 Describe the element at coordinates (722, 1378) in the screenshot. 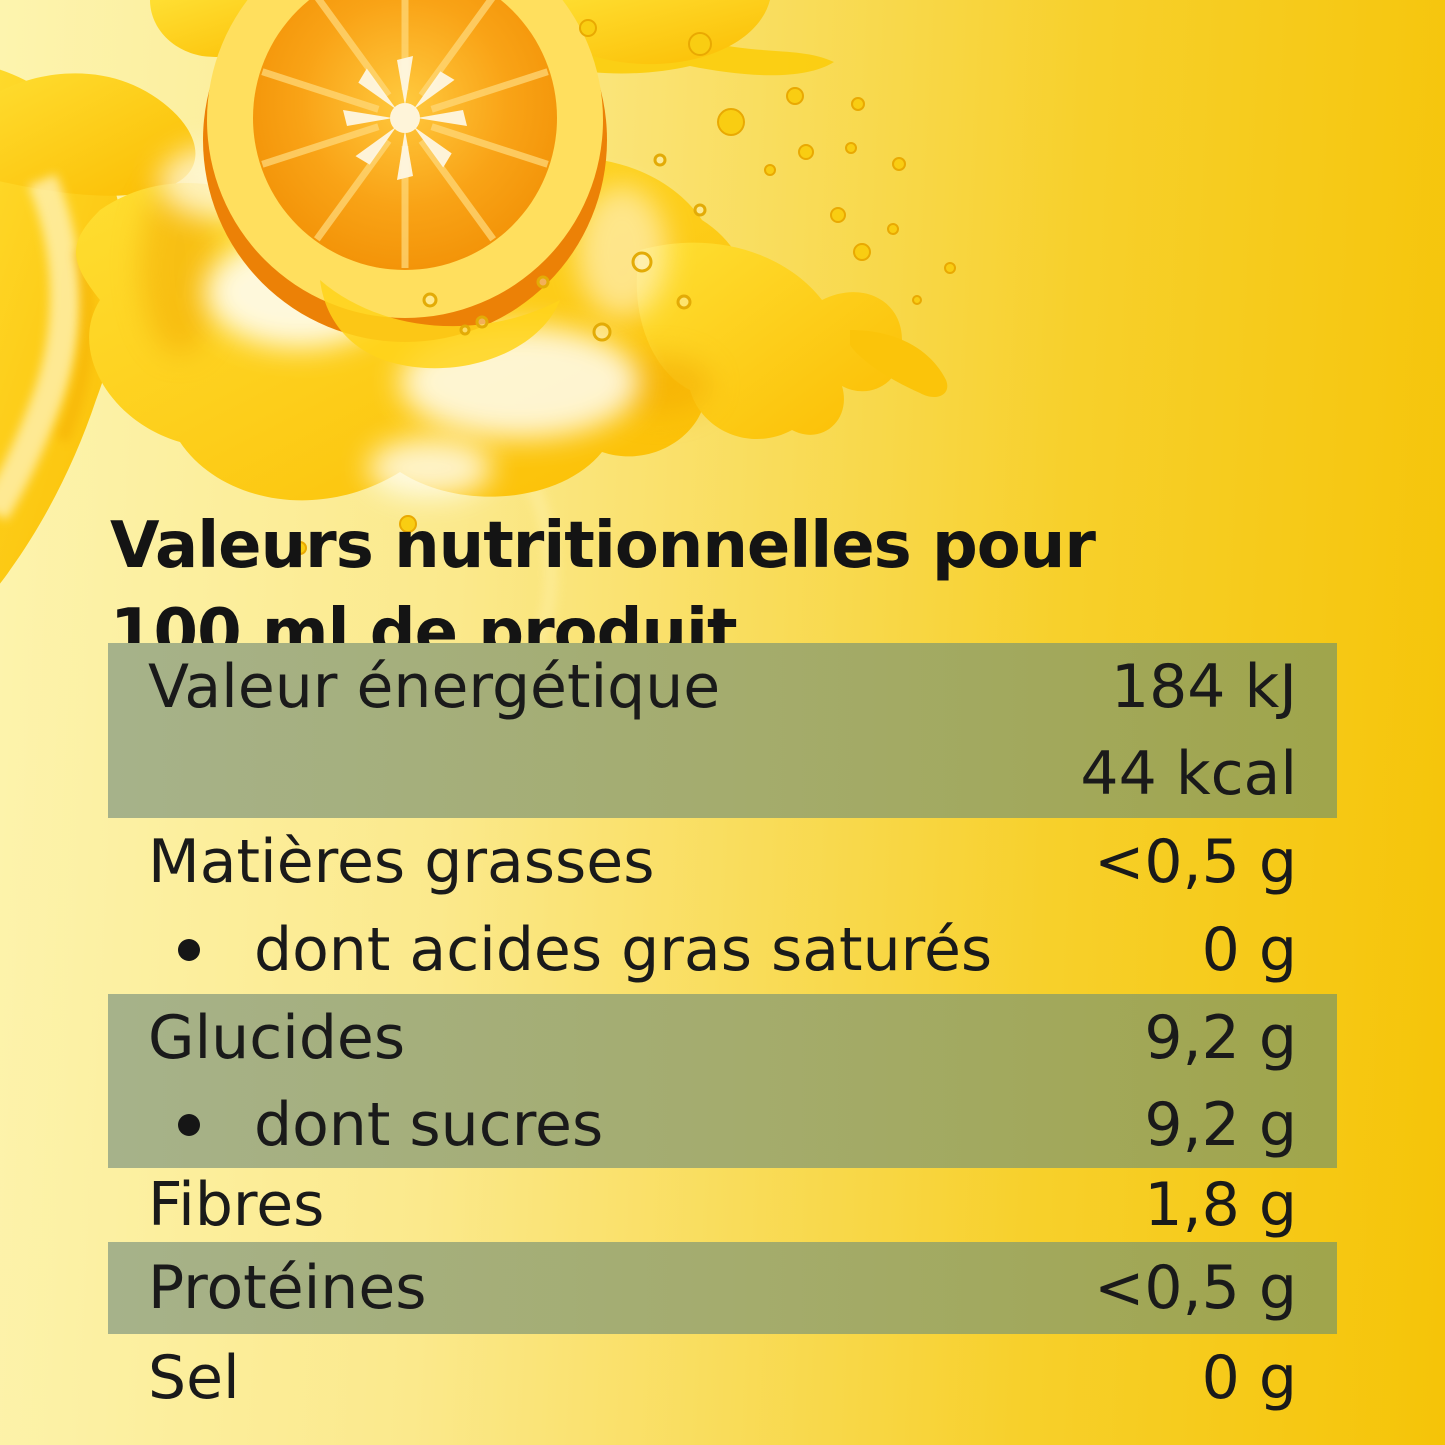

I see `row-sel: Sel 0 g` at that location.